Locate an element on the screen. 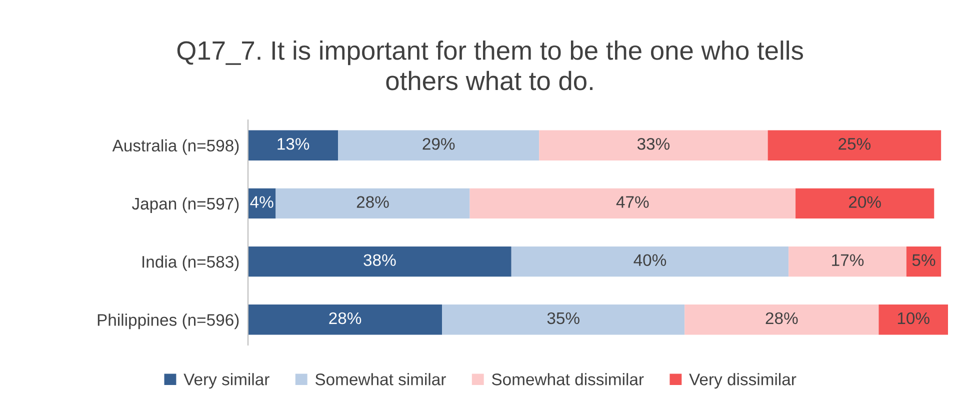  data-label: 47% is located at coordinates (632, 202).